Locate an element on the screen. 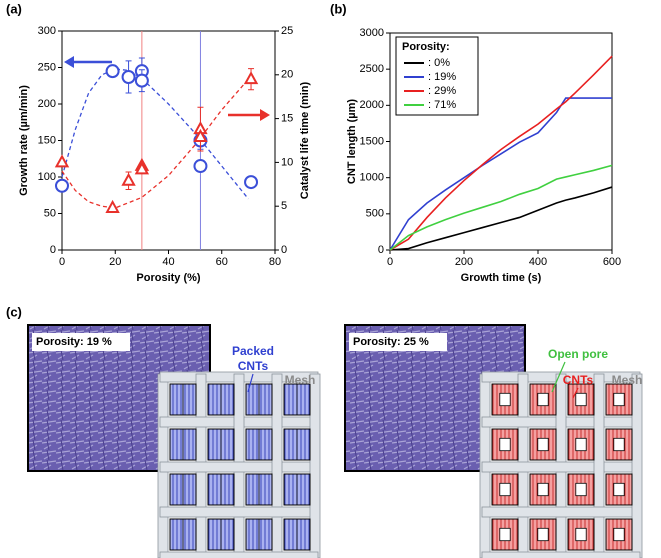  y-tick-label: 150 is located at coordinates (47, 140).